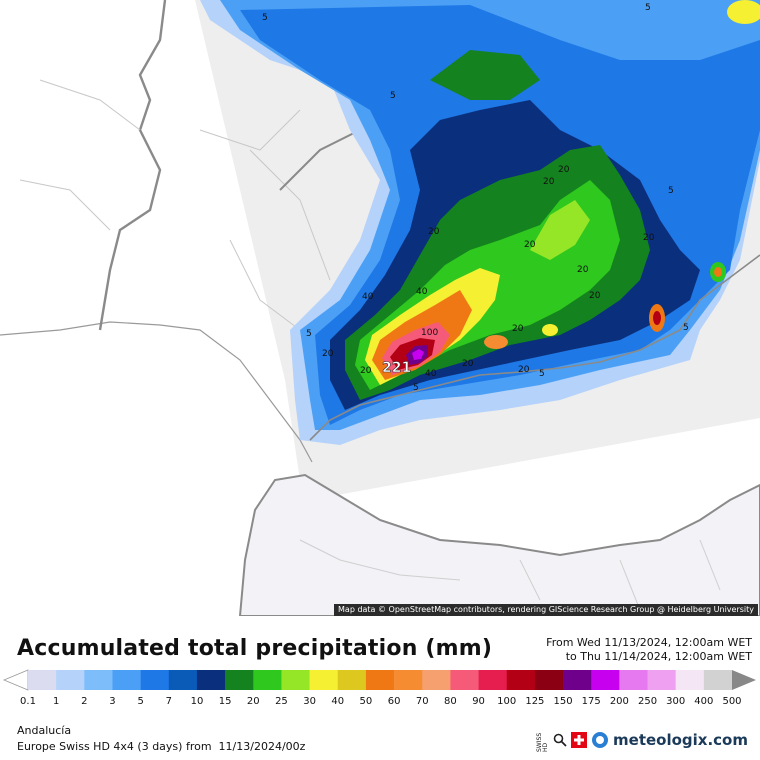 The height and width of the screenshot is (760, 760). What do you see at coordinates (225, 701) in the screenshot?
I see `legend-tick-label: 15` at bounding box center [225, 701].